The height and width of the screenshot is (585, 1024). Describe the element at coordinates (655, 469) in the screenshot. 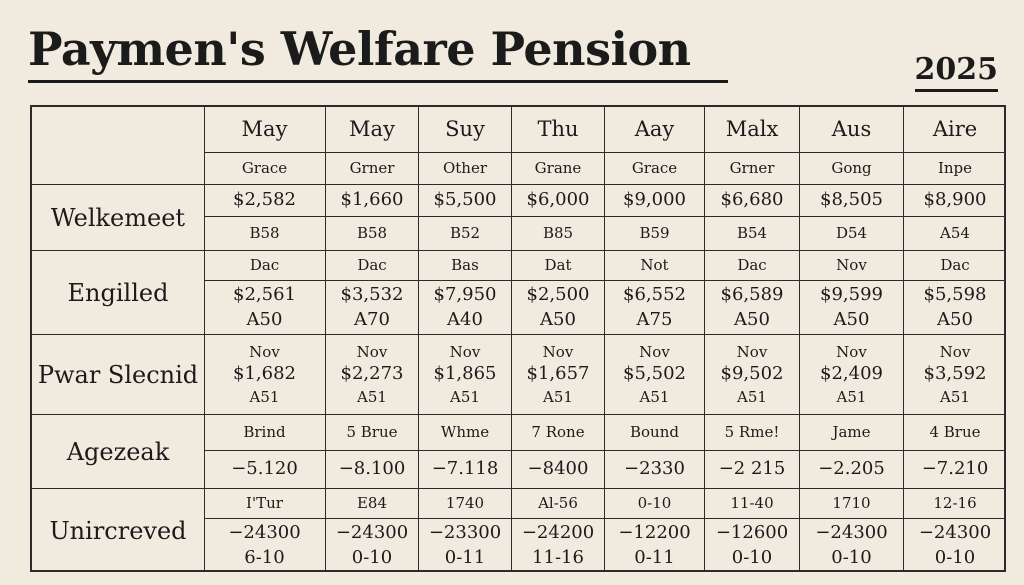

I see `table-cell: −2330` at that location.